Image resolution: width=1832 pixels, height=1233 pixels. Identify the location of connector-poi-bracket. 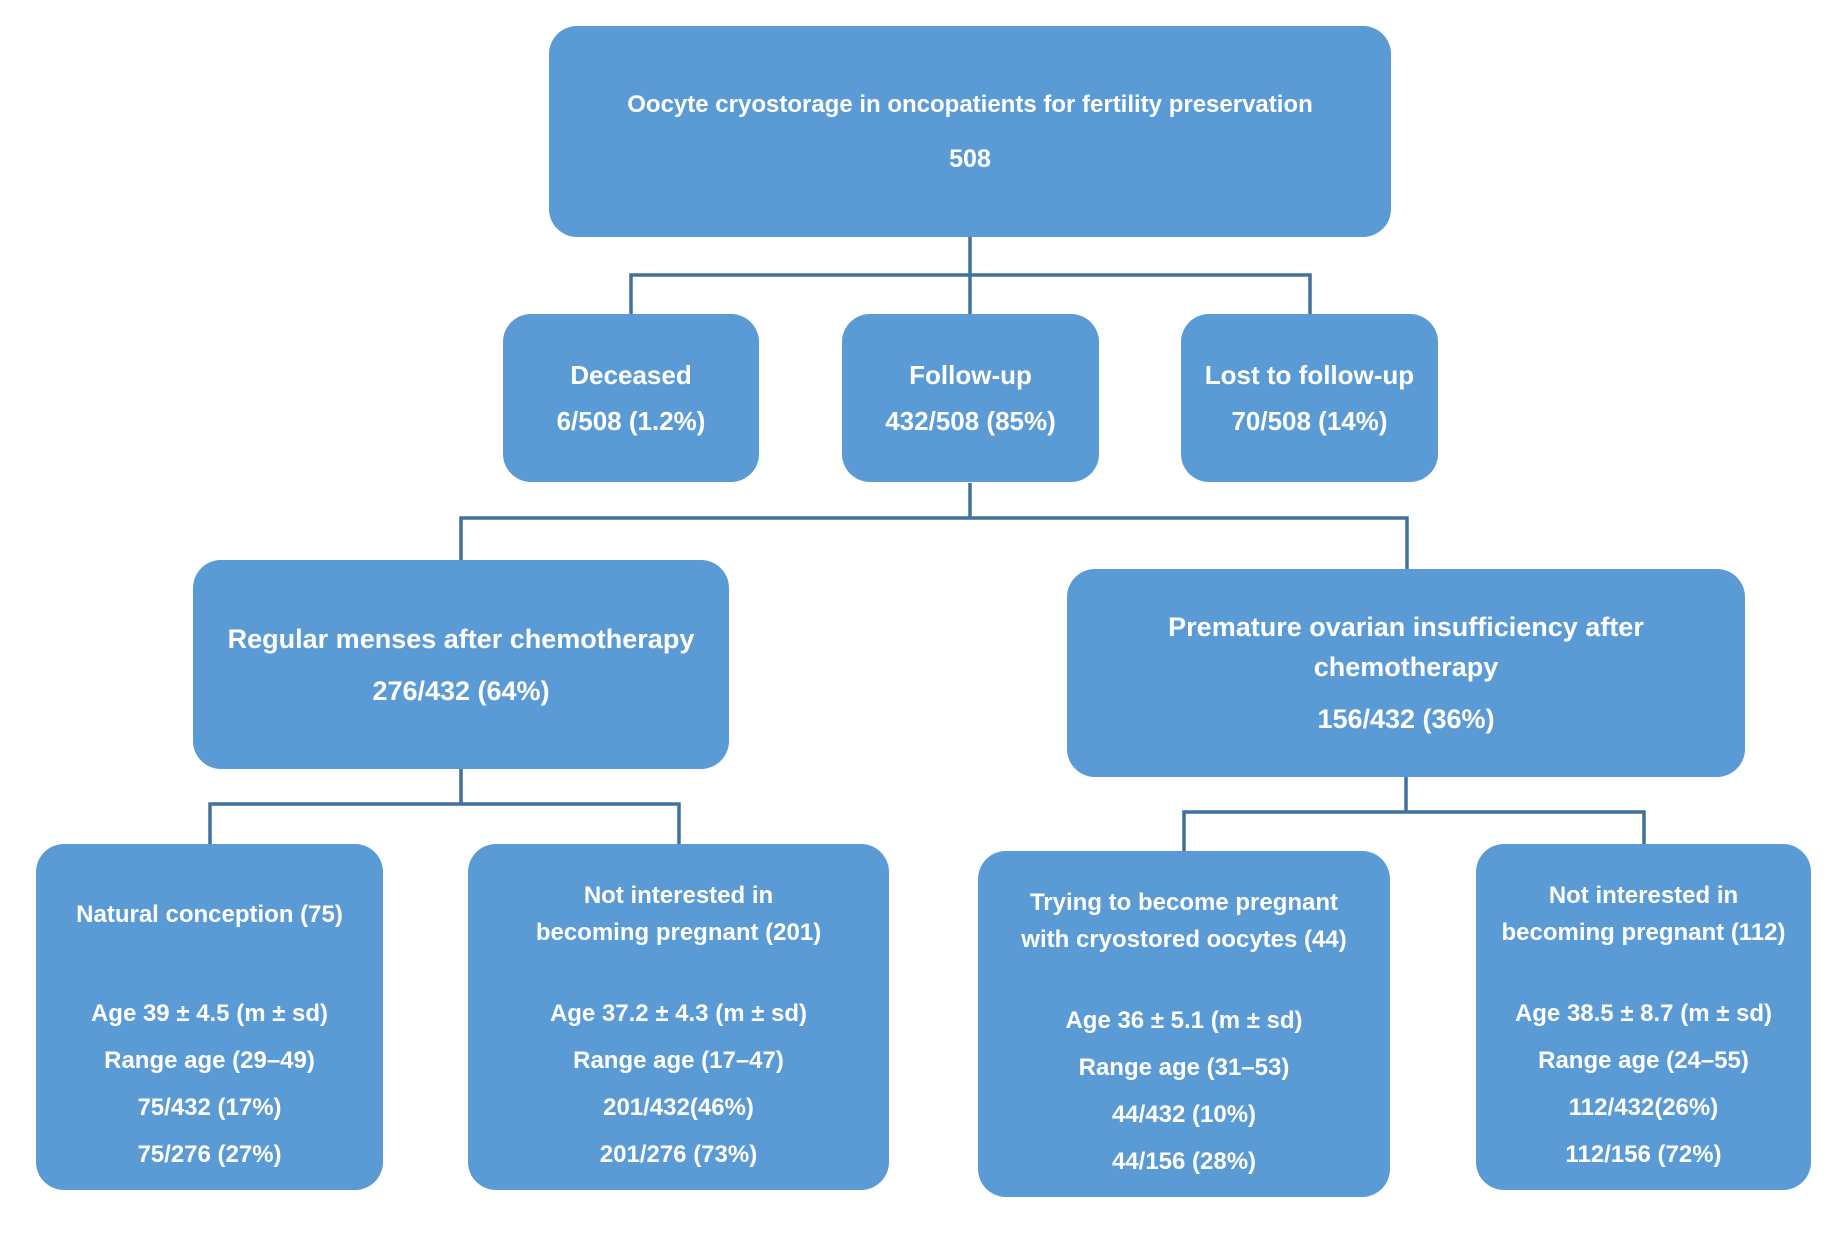
(1414, 830).